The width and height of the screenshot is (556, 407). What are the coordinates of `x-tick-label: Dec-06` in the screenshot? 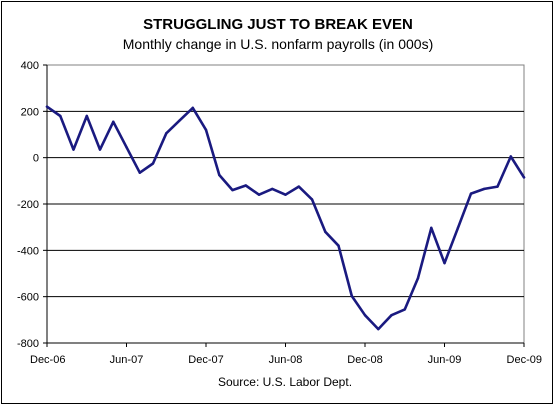 It's located at (47, 360).